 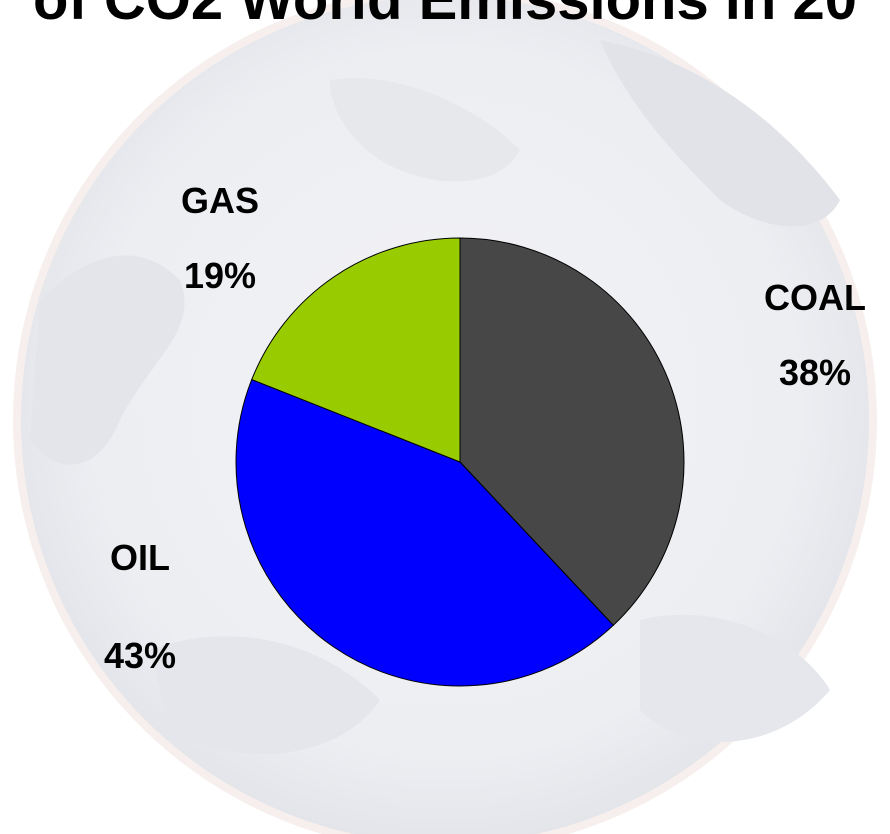 I want to click on slice-label-coal: COAL, so click(x=815, y=297).